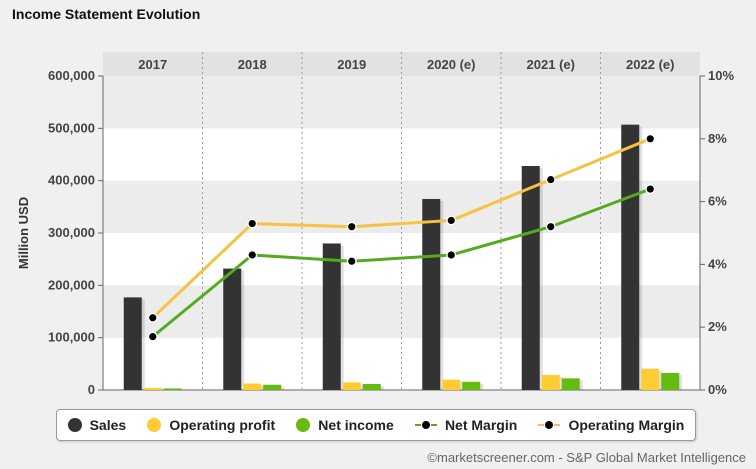 The image size is (756, 469). I want to click on legend-item-net-margin: Net Margin, so click(466, 425).